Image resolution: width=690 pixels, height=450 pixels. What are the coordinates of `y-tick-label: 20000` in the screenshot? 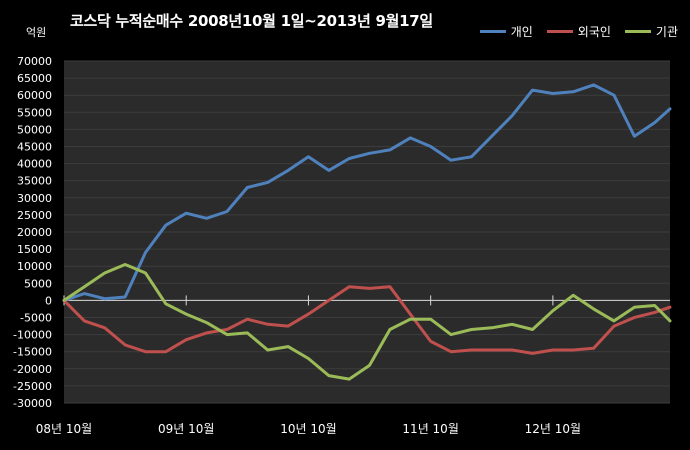 It's located at (34, 232).